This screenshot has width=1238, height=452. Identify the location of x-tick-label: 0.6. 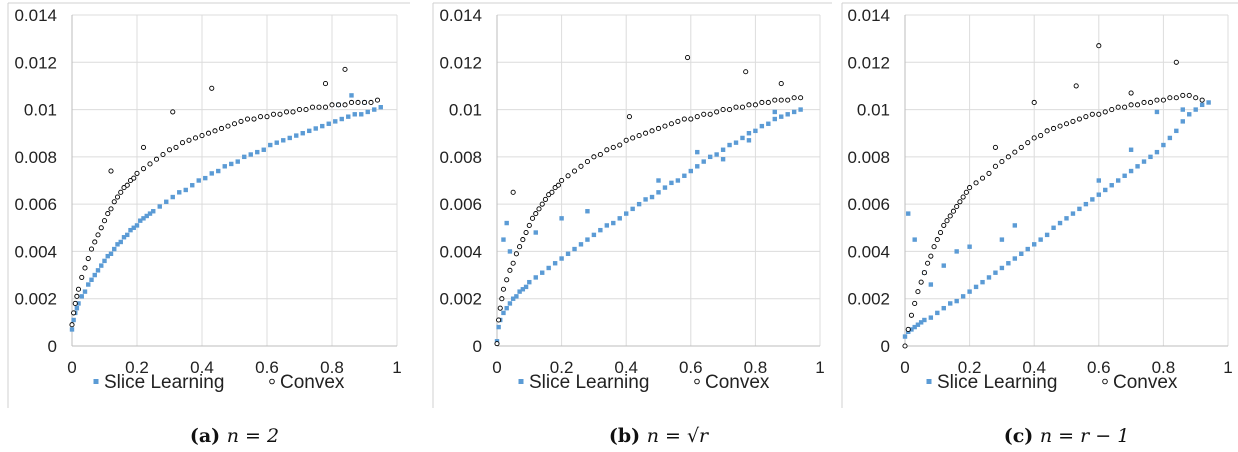
(1099, 367).